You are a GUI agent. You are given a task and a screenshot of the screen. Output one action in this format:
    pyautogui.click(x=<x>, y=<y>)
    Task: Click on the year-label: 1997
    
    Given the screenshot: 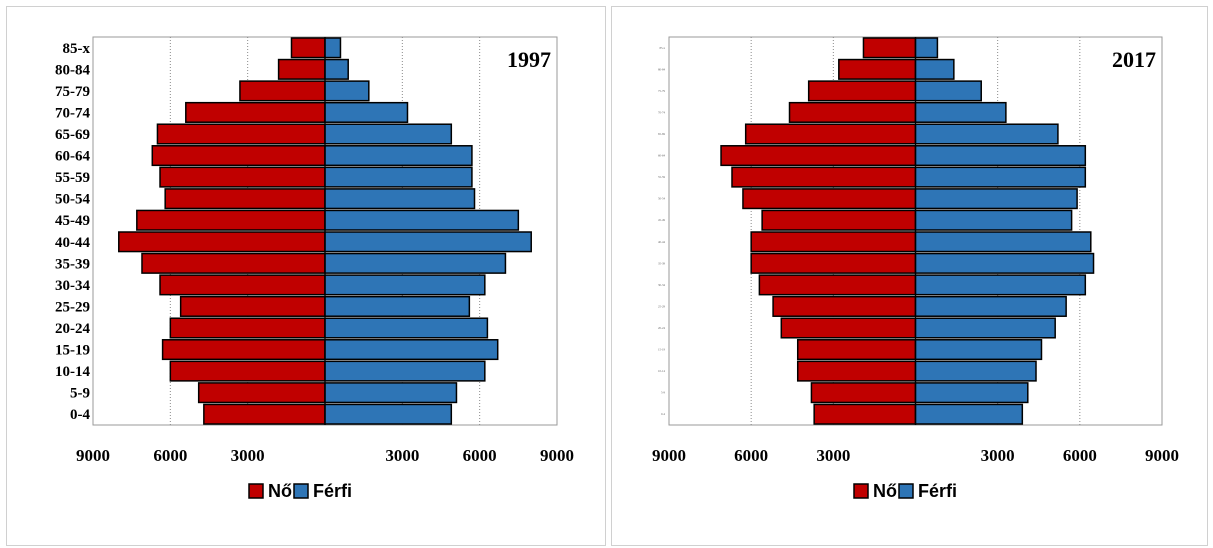 What is the action you would take?
    pyautogui.click(x=529, y=59)
    